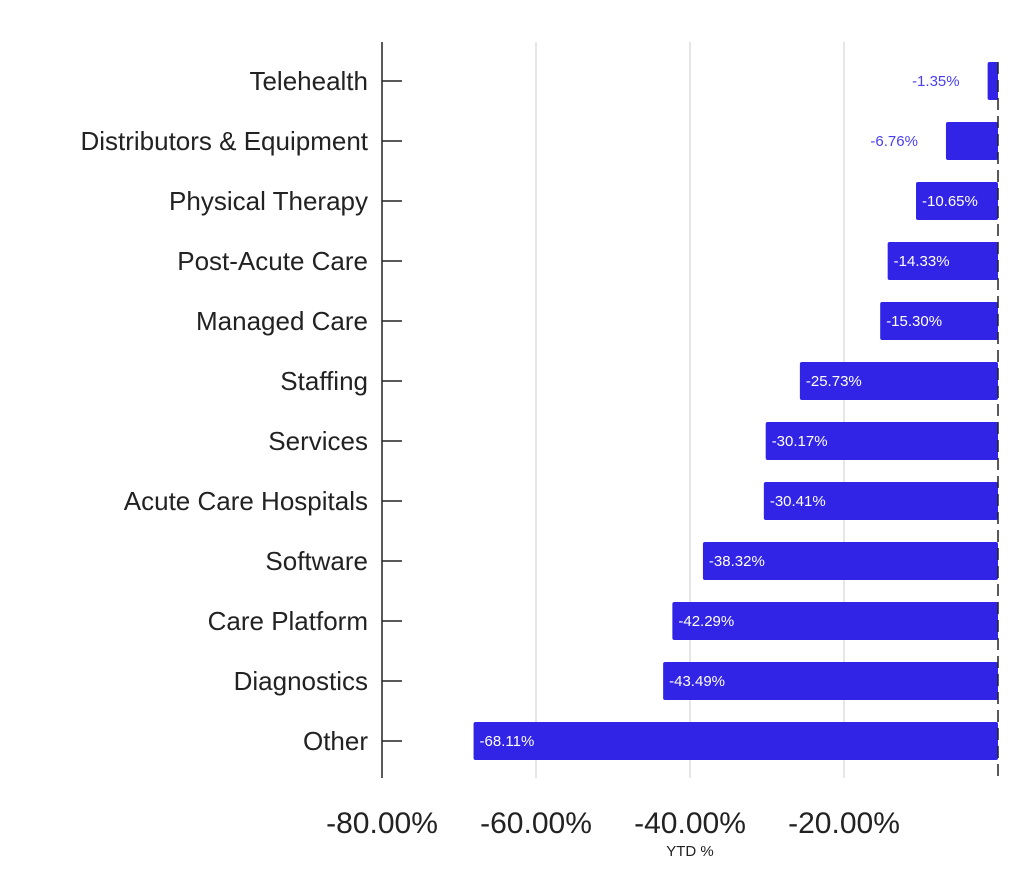  I want to click on x-tick-label: -80.00%, so click(382, 823).